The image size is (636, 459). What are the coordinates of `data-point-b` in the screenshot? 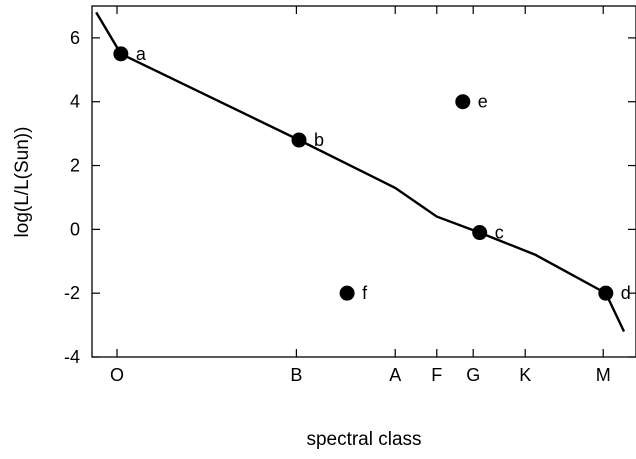 It's located at (299, 140).